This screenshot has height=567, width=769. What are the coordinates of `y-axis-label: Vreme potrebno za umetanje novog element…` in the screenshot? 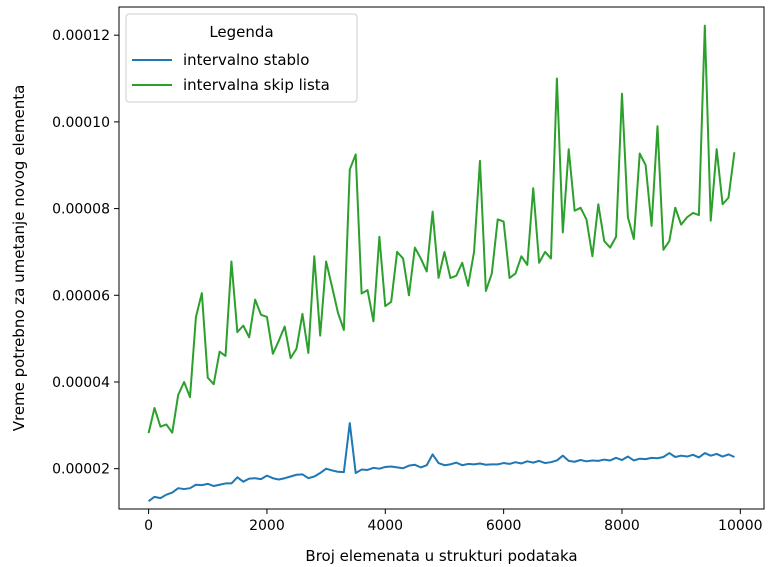 It's located at (19, 258).